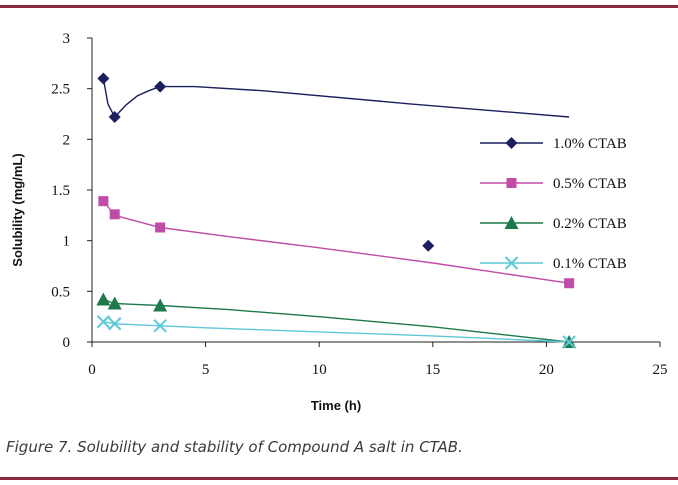 The width and height of the screenshot is (678, 485). I want to click on legend: 1.0% CTAB 0.5% CTAB 0.2% CTAB 0.1% CTAB, so click(553, 204).